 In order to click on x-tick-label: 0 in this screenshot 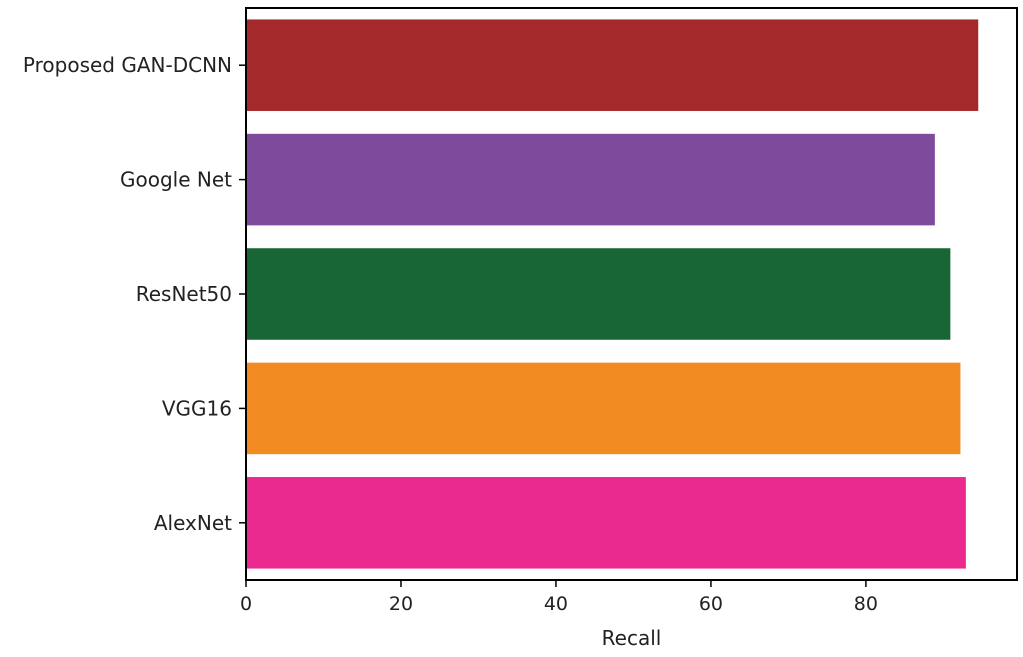, I will do `click(246, 604)`.